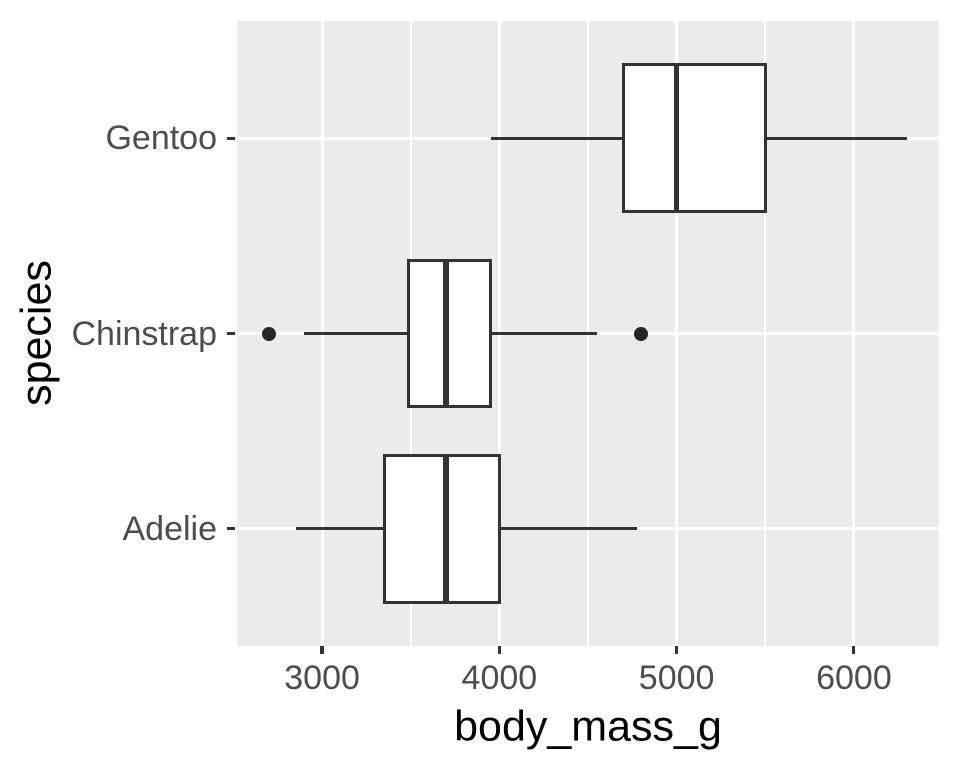  What do you see at coordinates (144, 333) in the screenshot?
I see `y-tick-label-chinstrap: Chinstrap` at bounding box center [144, 333].